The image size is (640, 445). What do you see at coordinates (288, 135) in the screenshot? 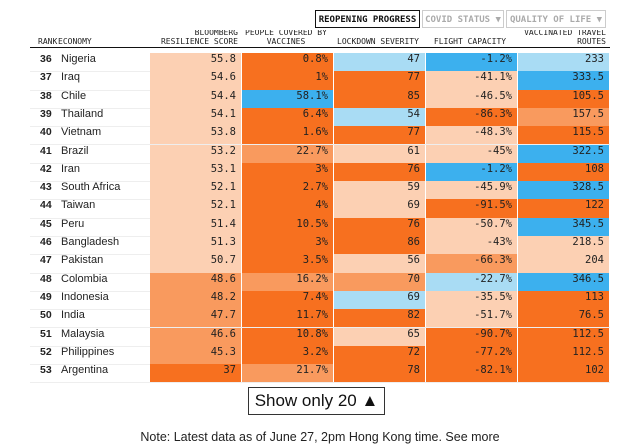
I see `cell: 1.6%` at bounding box center [288, 135].